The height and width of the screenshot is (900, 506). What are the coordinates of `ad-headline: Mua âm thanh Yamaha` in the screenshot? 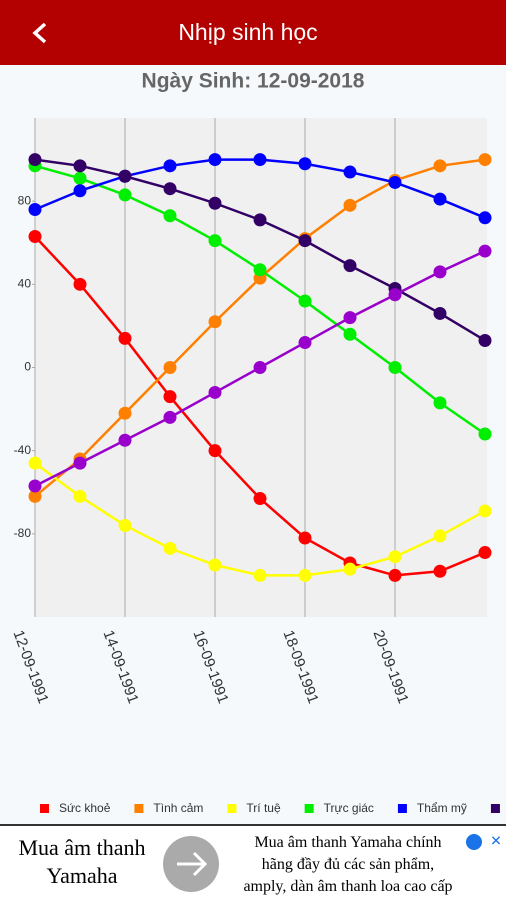 It's located at (81, 861).